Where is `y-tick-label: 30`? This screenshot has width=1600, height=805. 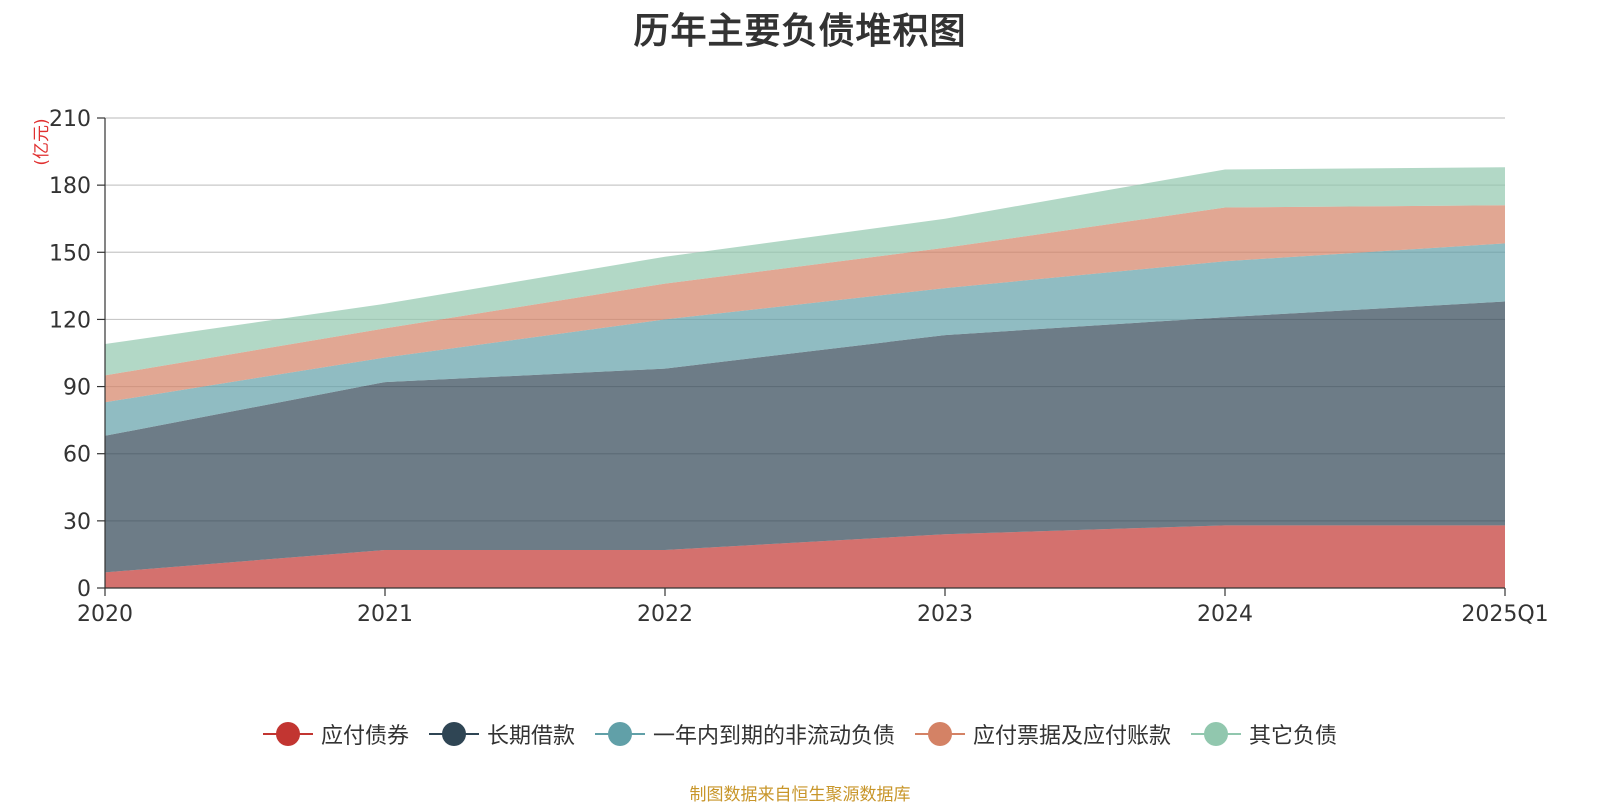 y-tick-label: 30 is located at coordinates (77, 522).